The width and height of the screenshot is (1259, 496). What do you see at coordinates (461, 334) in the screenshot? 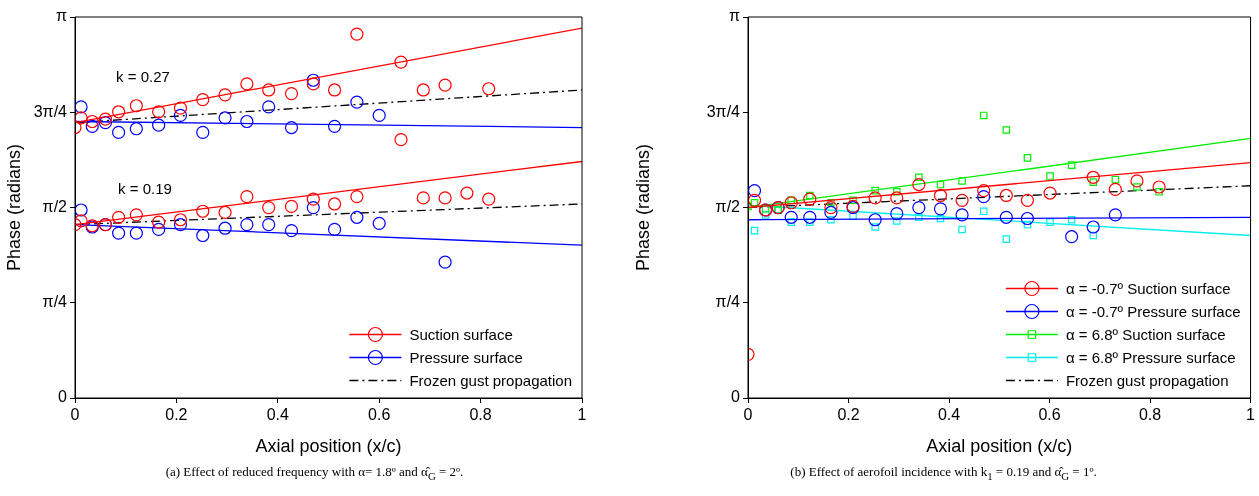
I see `legend-label: Suction surface` at bounding box center [461, 334].